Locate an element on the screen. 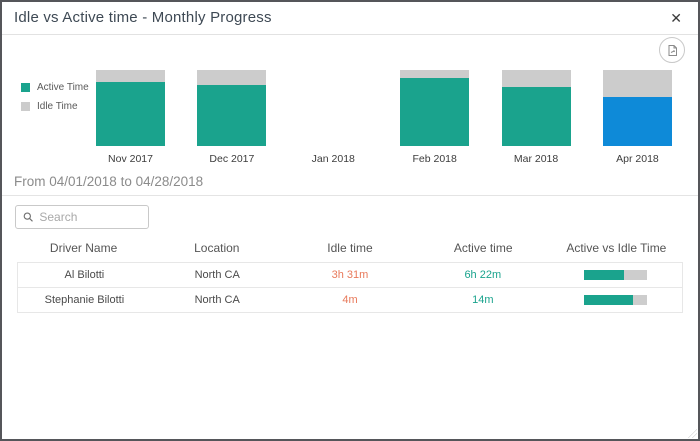  idle-time-swatch is located at coordinates (25, 106).